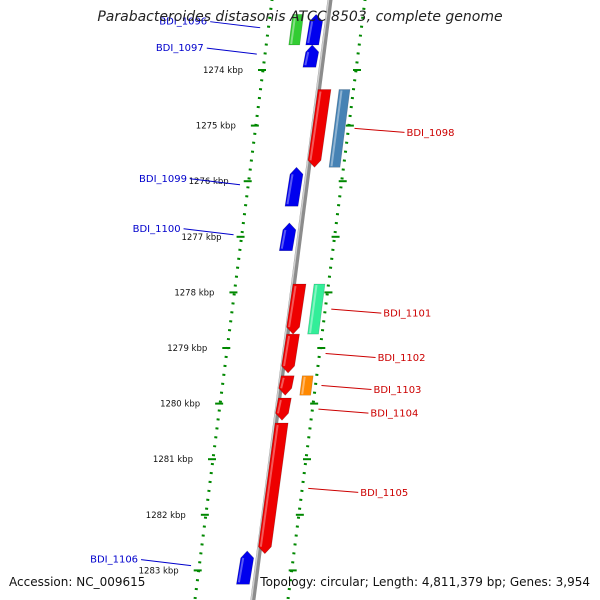 The width and height of the screenshot is (600, 600). I want to click on gene-bdi-1098-cog-sheen, so click(336, 128).